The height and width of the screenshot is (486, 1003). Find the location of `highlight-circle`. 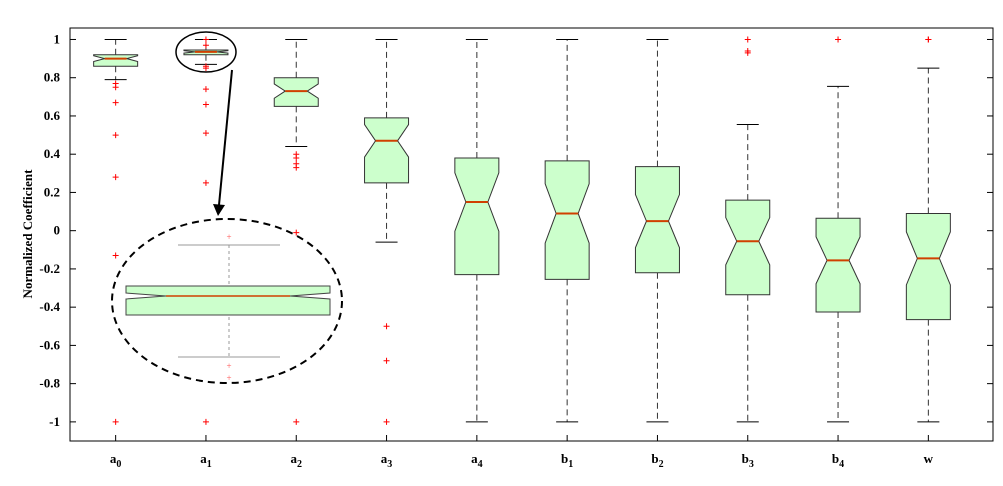

highlight-circle is located at coordinates (206, 52).